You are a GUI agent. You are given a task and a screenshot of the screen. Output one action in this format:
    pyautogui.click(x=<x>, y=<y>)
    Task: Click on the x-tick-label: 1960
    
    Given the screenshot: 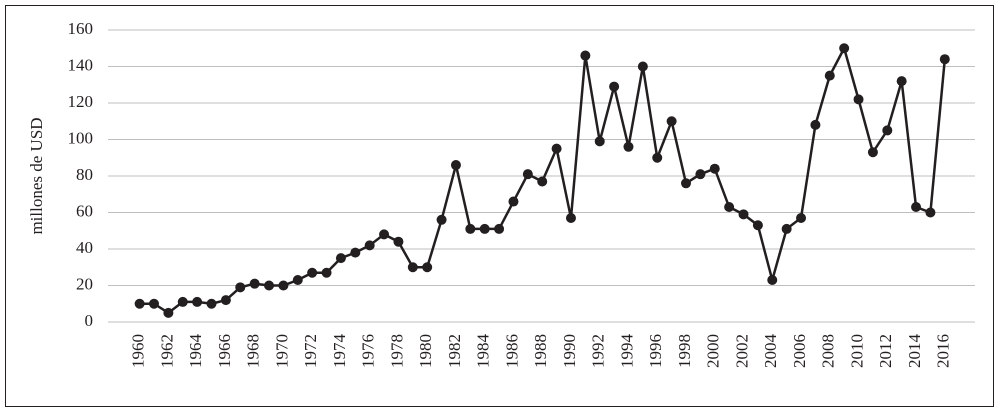 What is the action you would take?
    pyautogui.click(x=138, y=351)
    